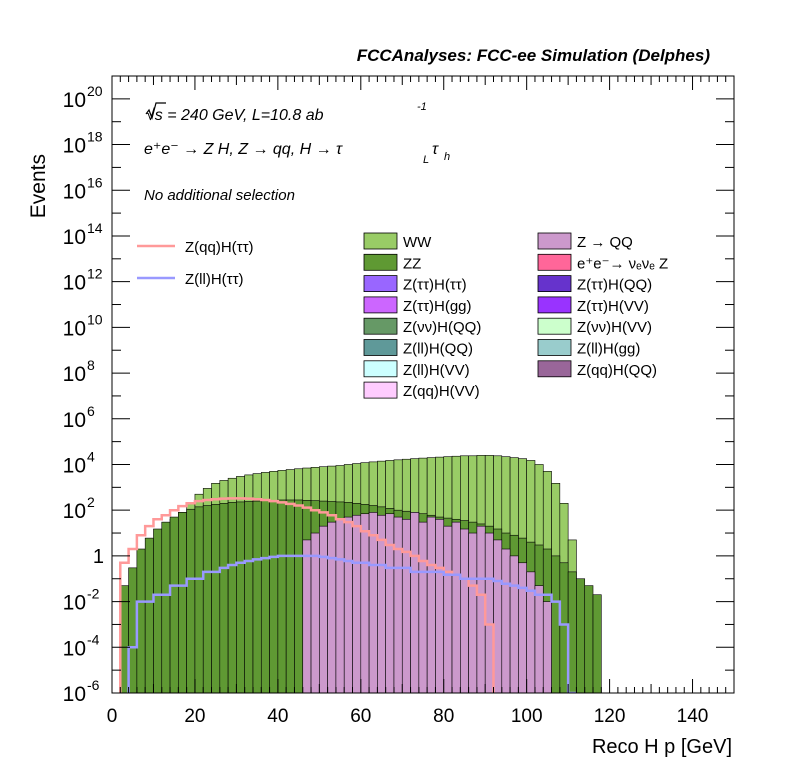 The image size is (796, 772). What do you see at coordinates (443, 716) in the screenshot?
I see `x-tick-label: 80` at bounding box center [443, 716].